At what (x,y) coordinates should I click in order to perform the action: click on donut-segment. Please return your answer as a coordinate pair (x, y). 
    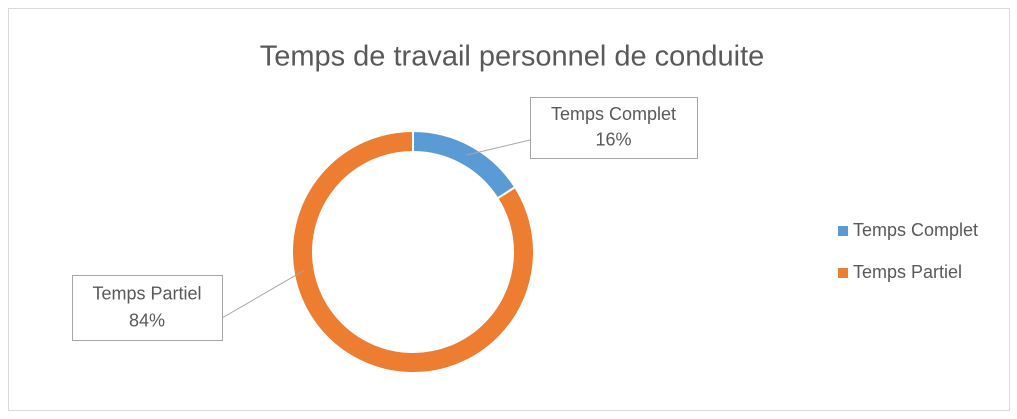
    Looking at the image, I should click on (413, 251).